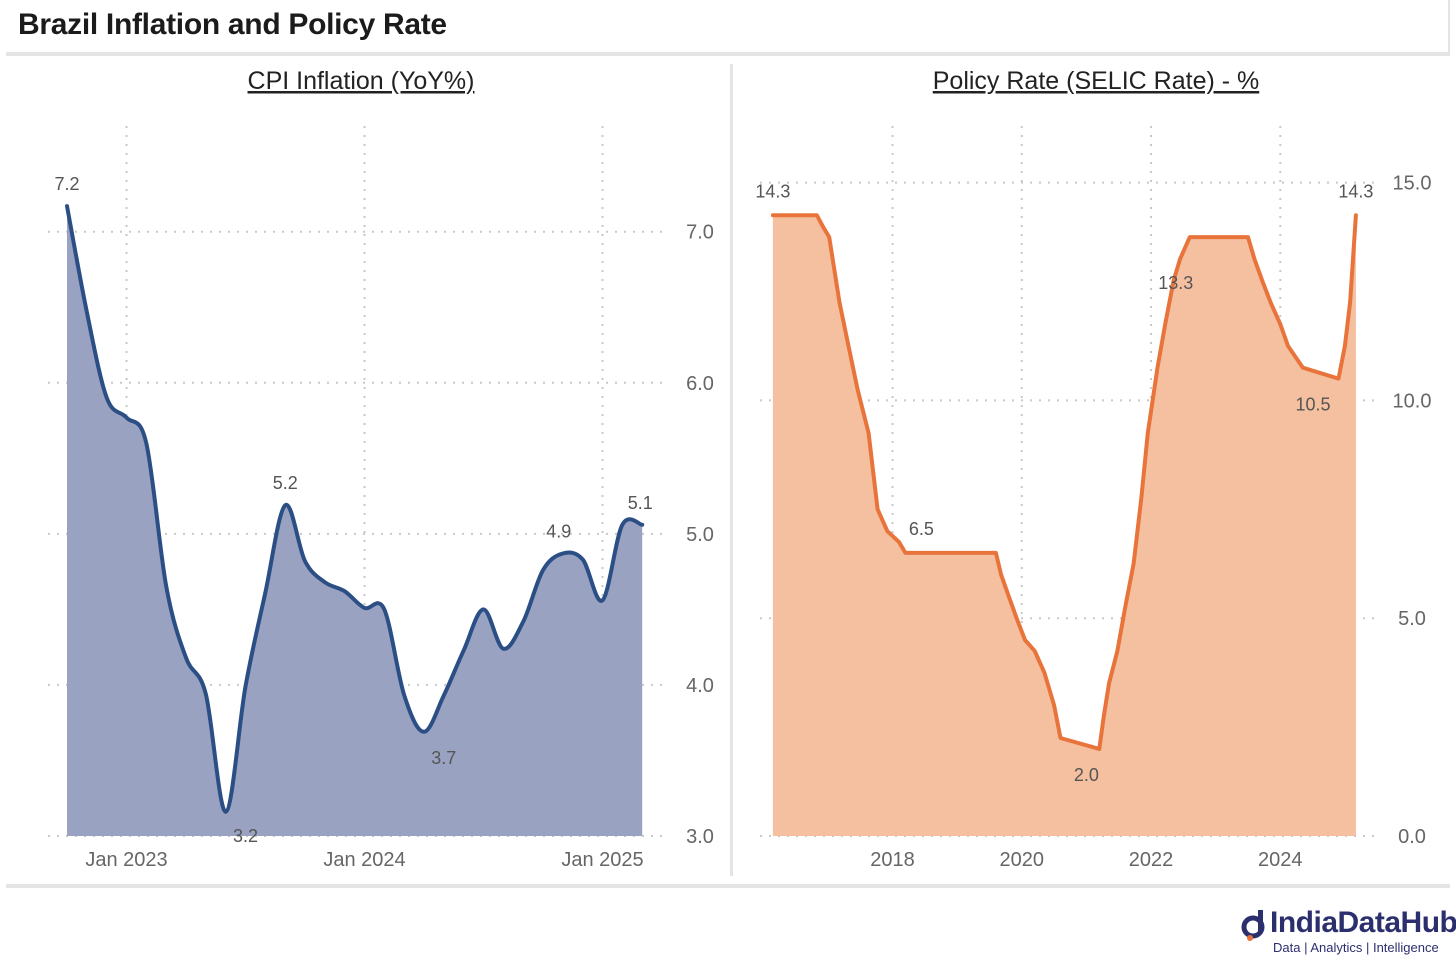 This screenshot has height=965, width=1456. Describe the element at coordinates (558, 532) in the screenshot. I see `data-label: 4.9` at that location.